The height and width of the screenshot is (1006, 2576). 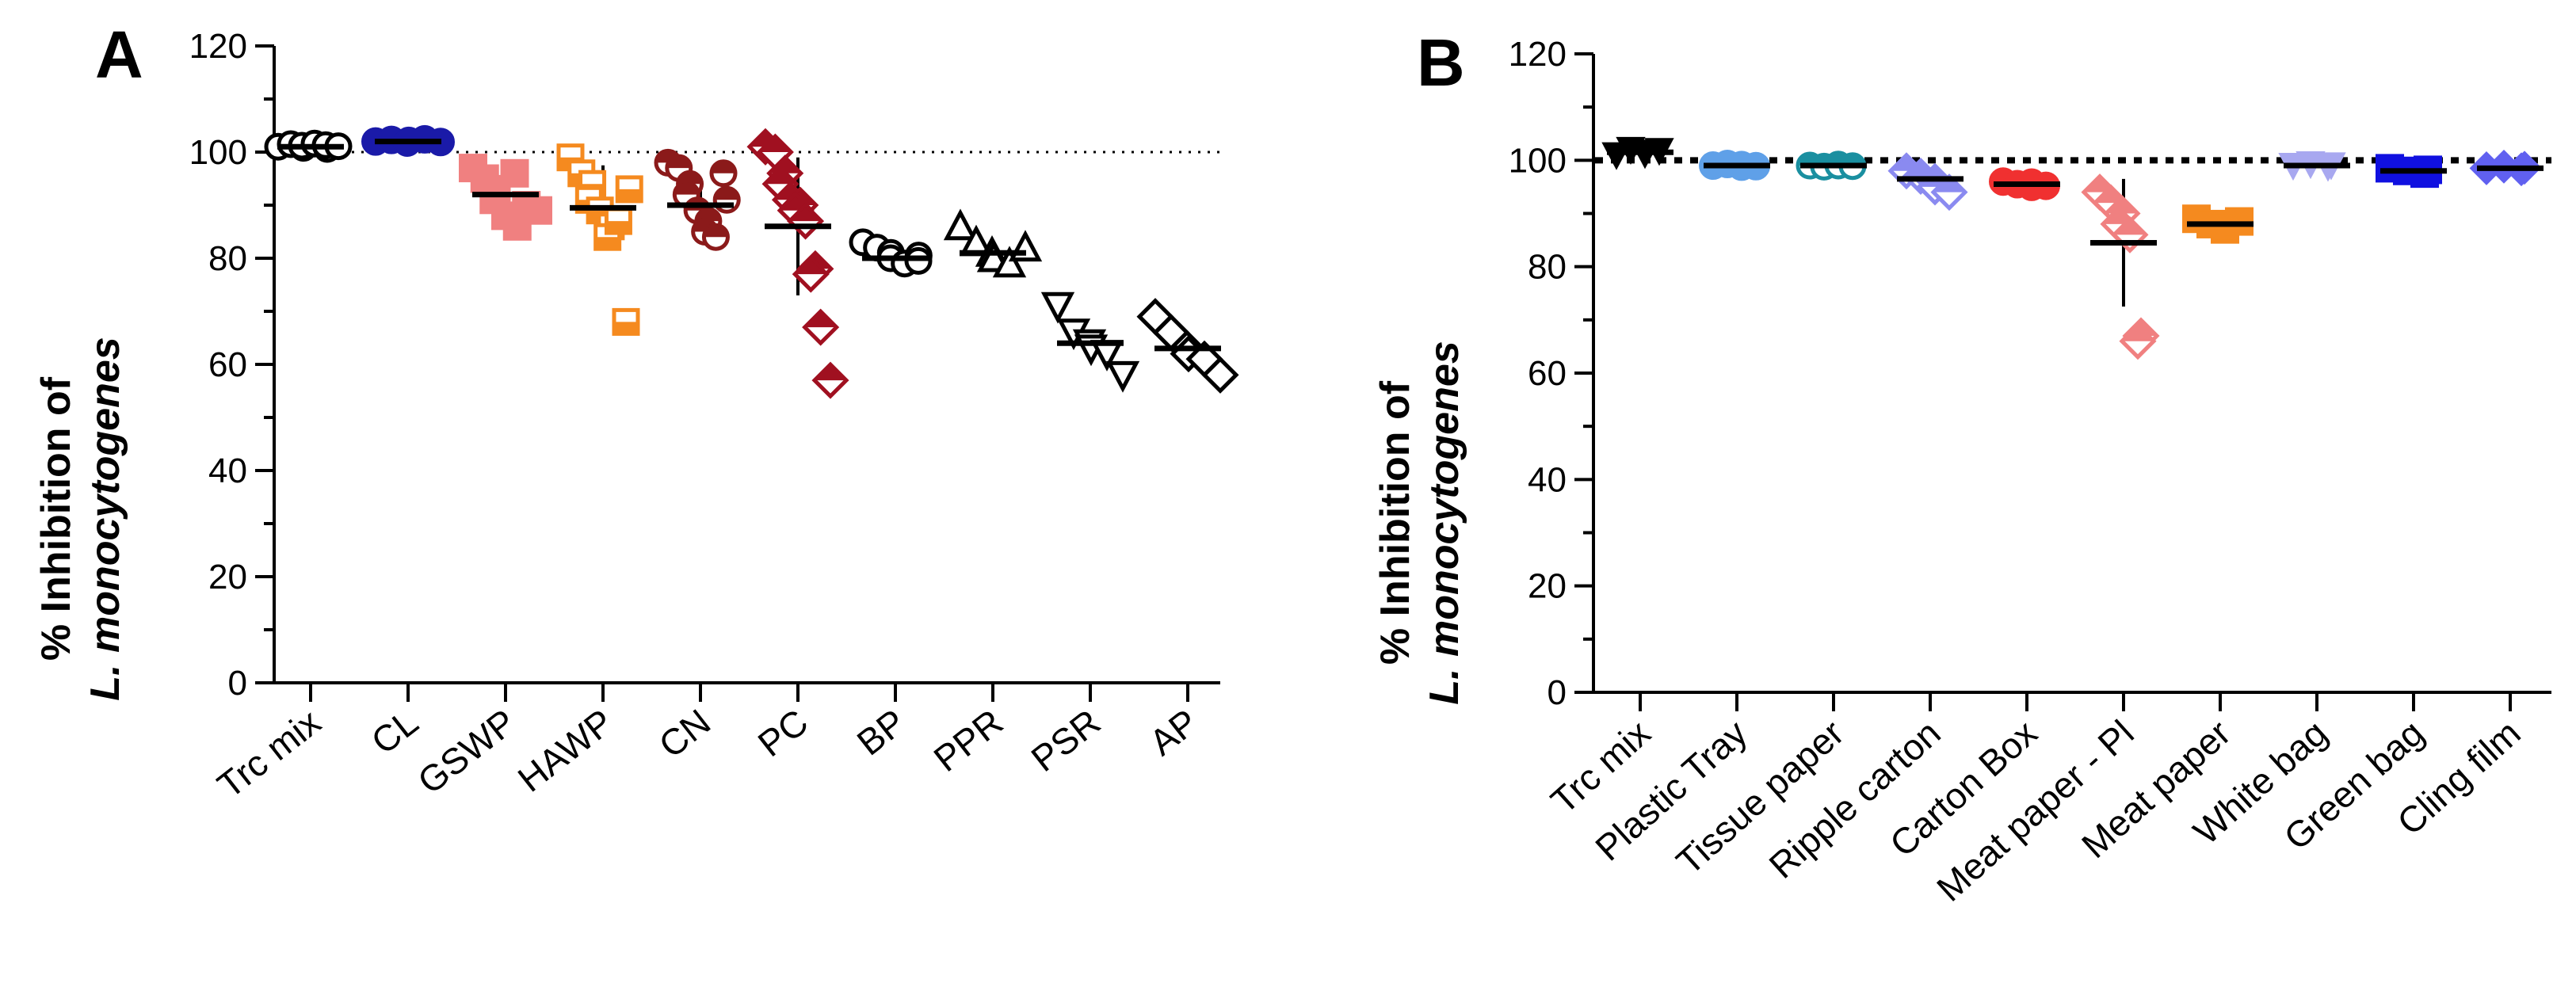 I want to click on x-tick-label: Trc mix, so click(x=269, y=753).